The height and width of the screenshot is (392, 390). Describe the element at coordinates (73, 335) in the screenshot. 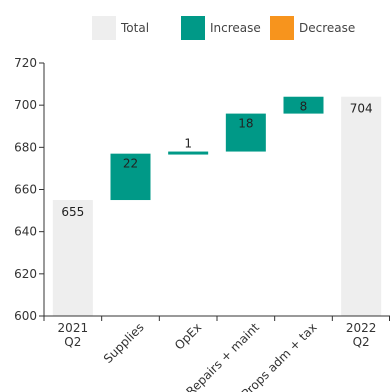

I see `x-category-label: 2021 Q2` at that location.